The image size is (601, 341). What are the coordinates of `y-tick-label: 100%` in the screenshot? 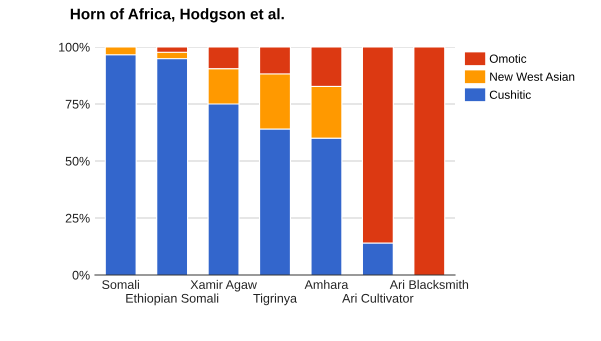 It's located at (74, 47).